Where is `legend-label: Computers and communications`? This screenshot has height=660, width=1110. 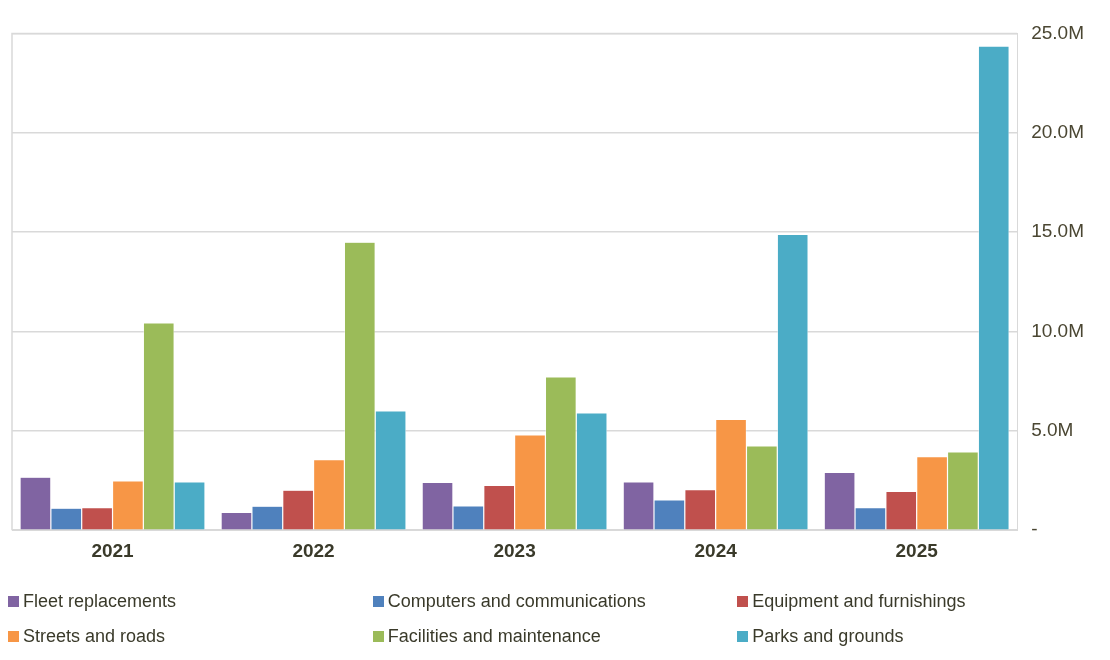 legend-label: Computers and communications is located at coordinates (516, 601).